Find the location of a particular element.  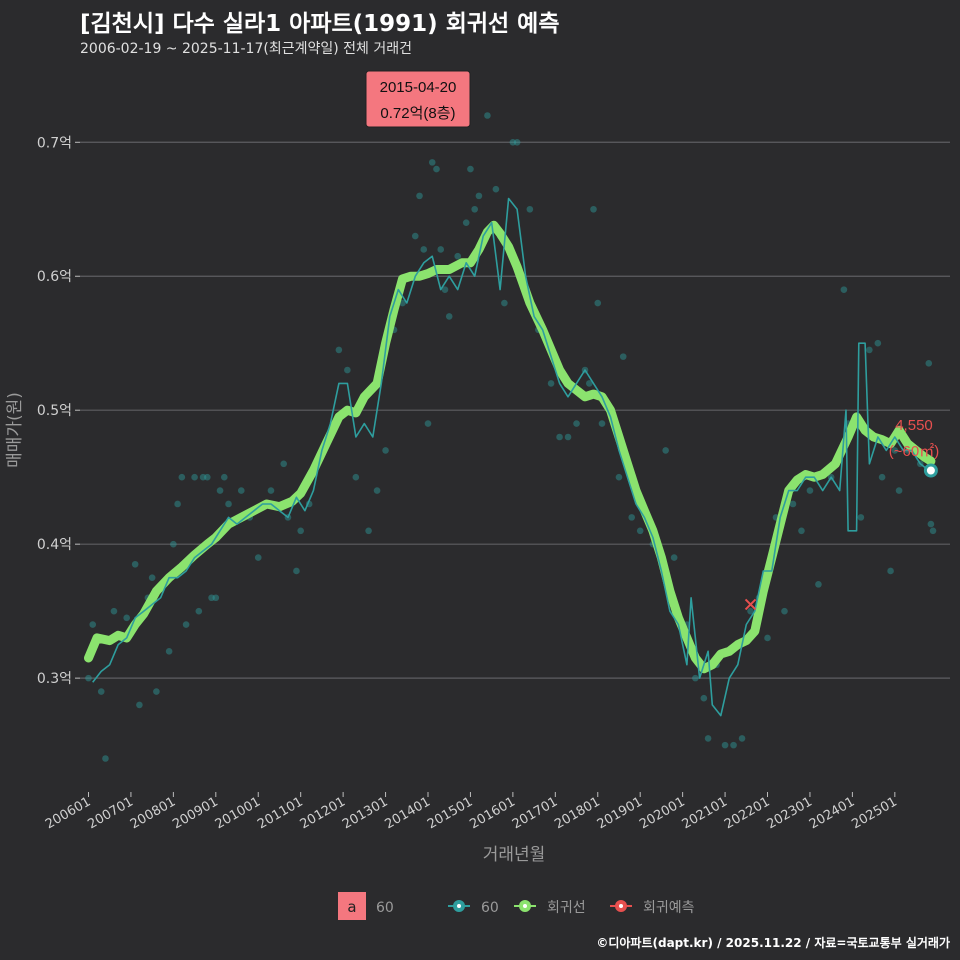

x-tick-label-12: 201801 is located at coordinates (577, 813).